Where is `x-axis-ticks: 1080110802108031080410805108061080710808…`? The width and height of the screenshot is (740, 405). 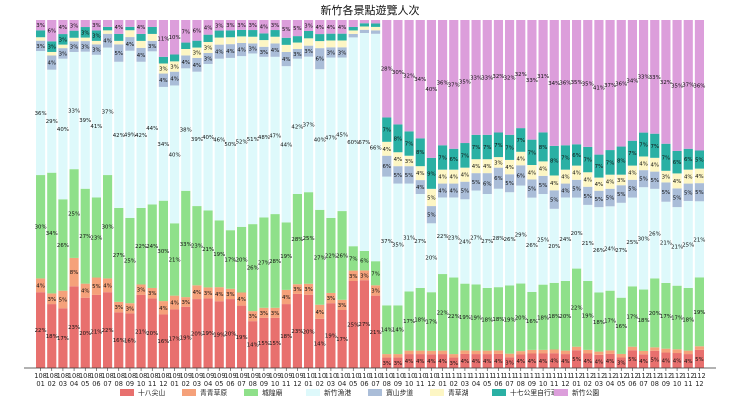 x-axis-ticks: 1080110802108031080410805108061080710808… is located at coordinates (370, 378).